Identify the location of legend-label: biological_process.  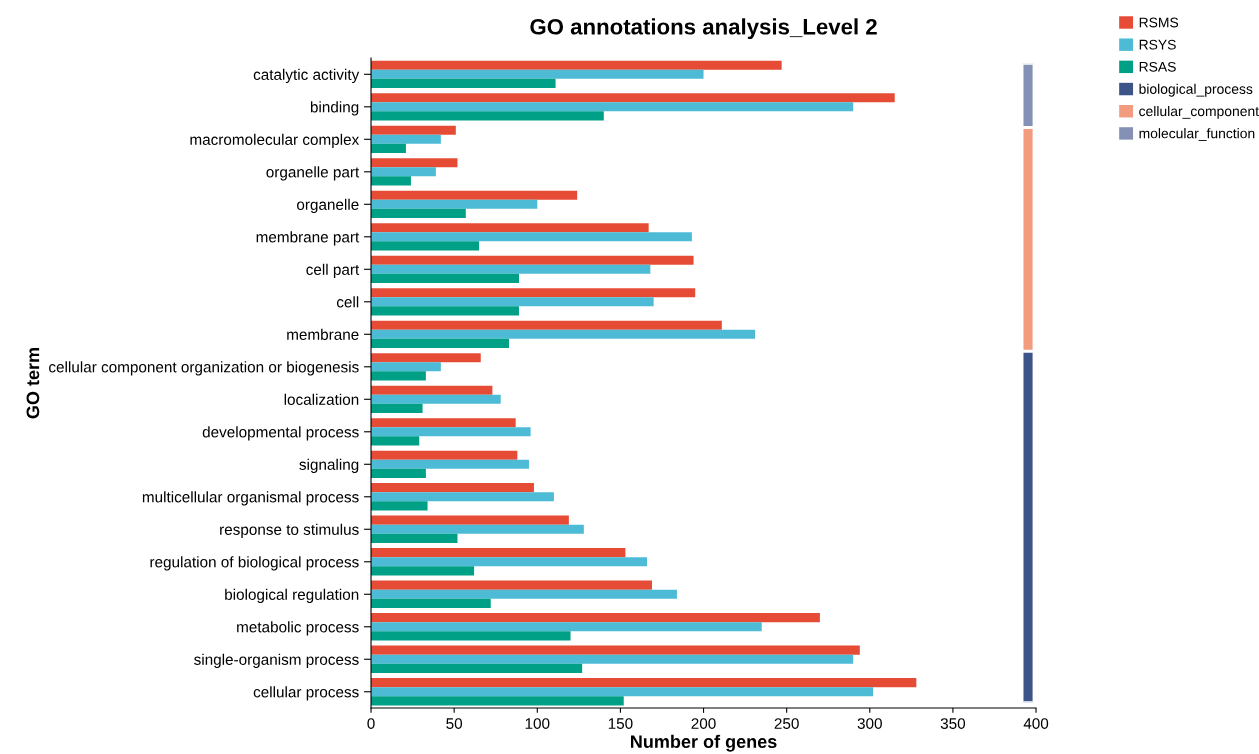
(1196, 90).